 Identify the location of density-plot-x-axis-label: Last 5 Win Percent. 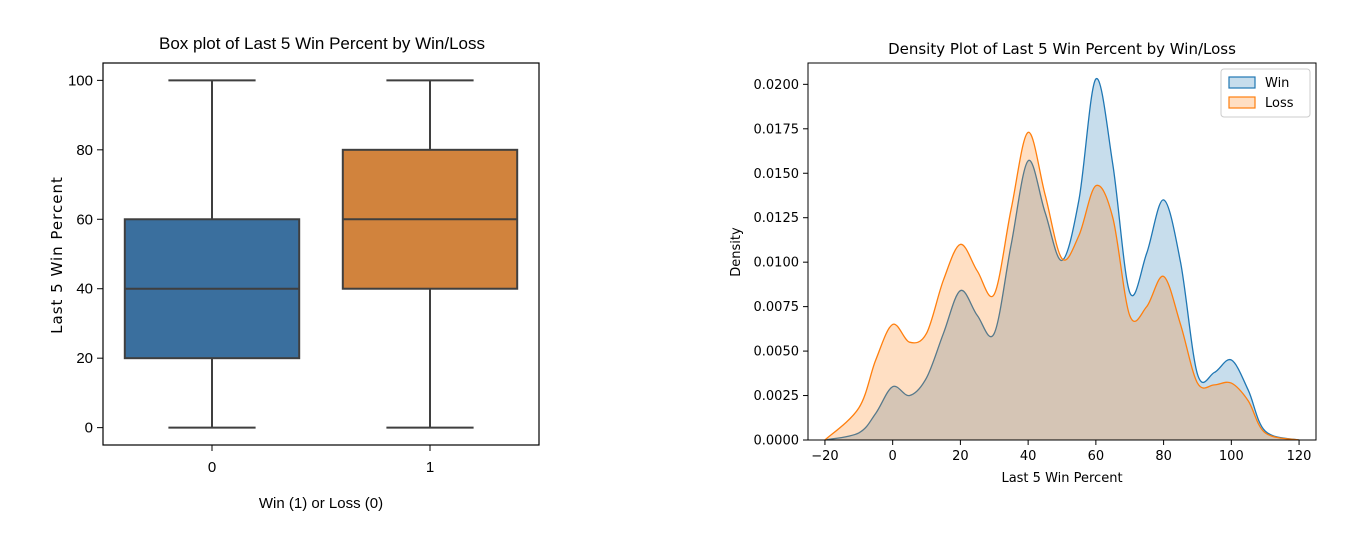
(1061, 478).